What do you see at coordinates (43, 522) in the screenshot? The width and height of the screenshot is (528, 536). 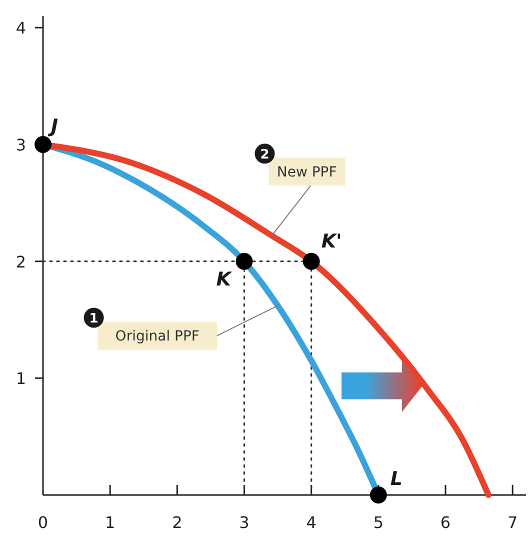 I see `x-tick-label: 0` at bounding box center [43, 522].